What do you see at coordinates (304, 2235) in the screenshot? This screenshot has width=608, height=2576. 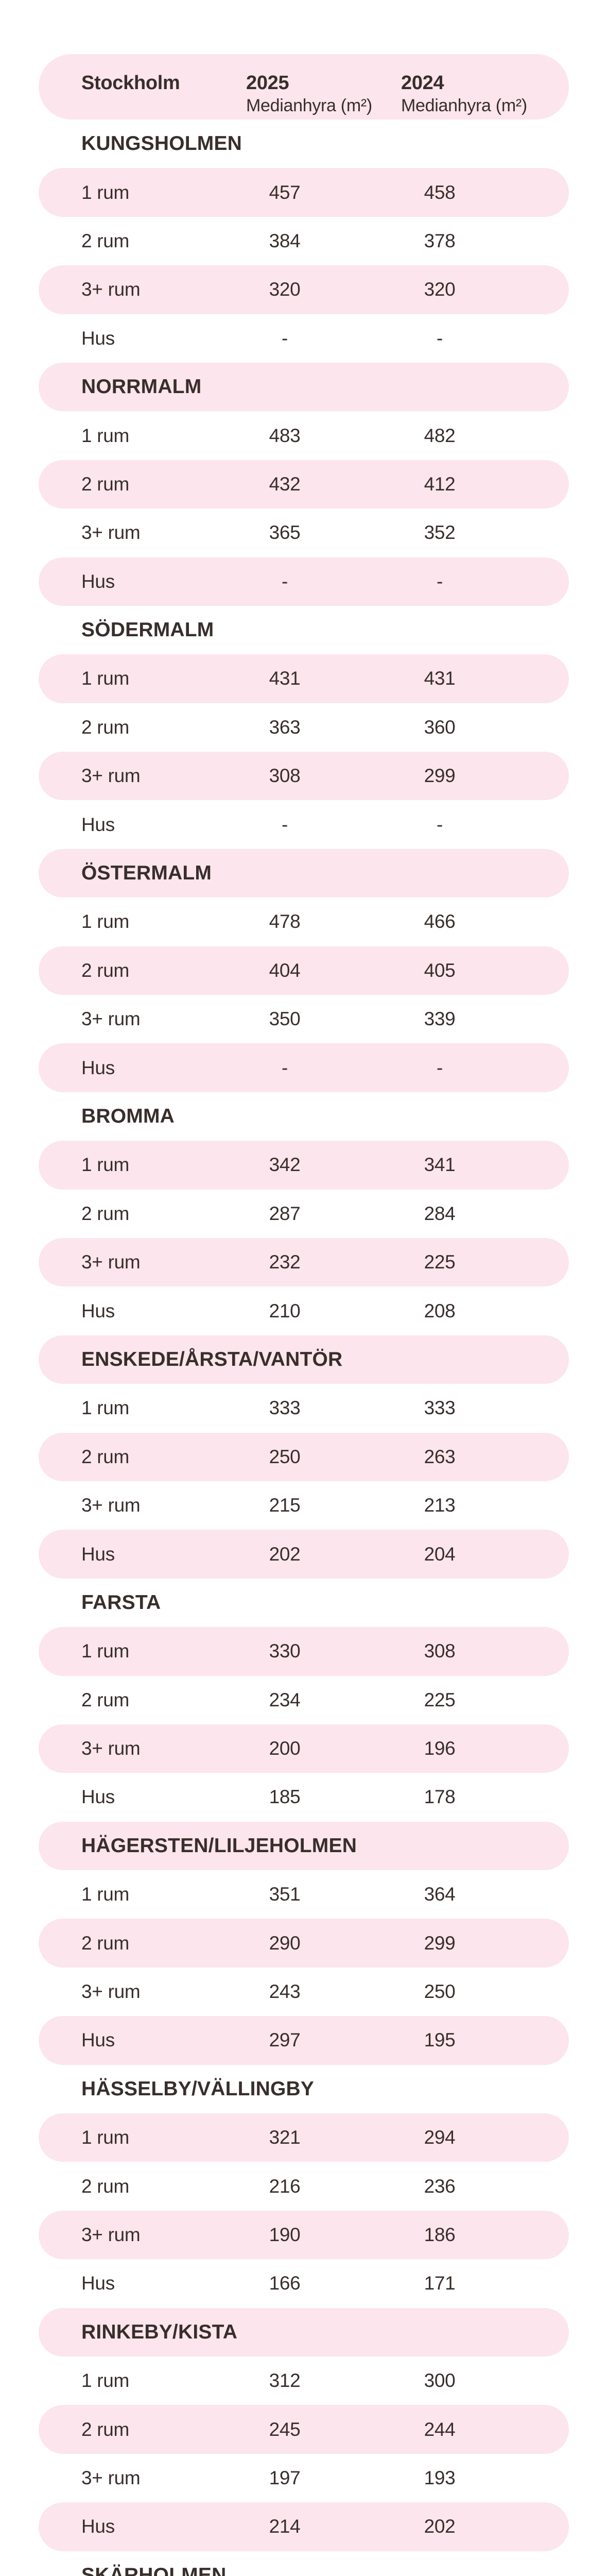 I see `table-row: 3+ rum 190 186` at bounding box center [304, 2235].